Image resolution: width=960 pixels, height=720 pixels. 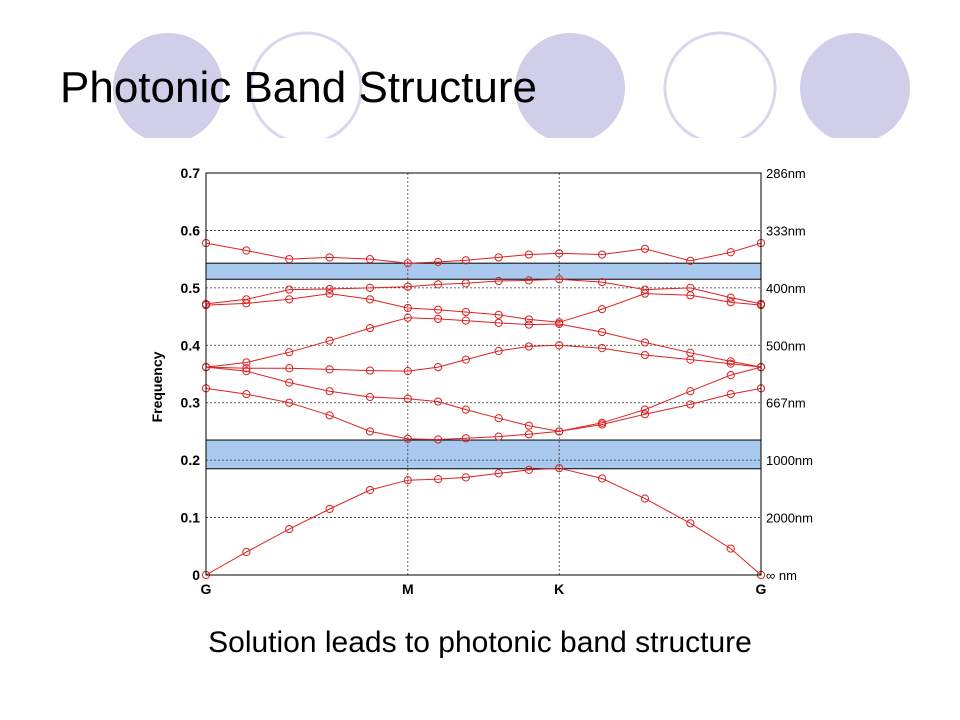 What do you see at coordinates (191, 460) in the screenshot?
I see `y-tick-label: 0.2` at bounding box center [191, 460].